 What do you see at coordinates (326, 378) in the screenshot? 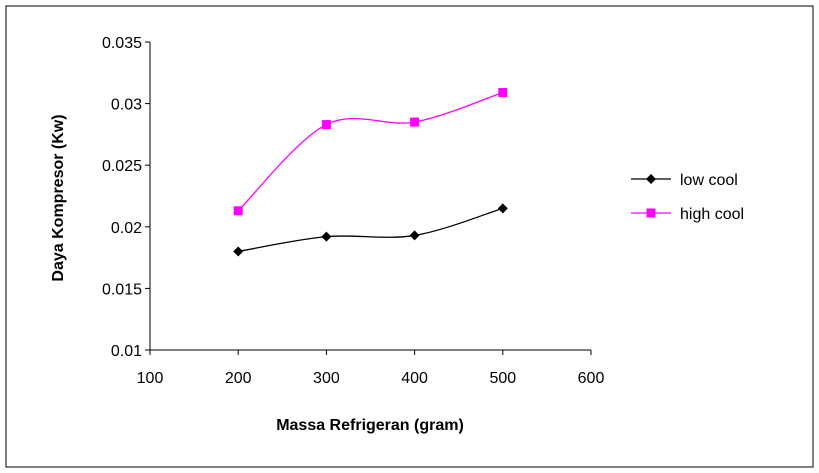
I see `x-tick-label: 300` at bounding box center [326, 378].